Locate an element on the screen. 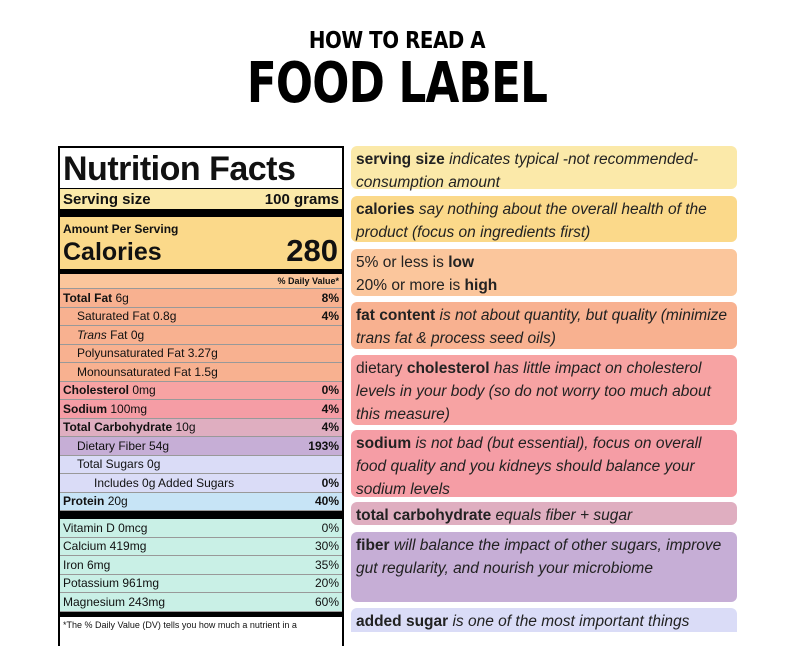  cholesterol-label: Cholesterol is located at coordinates (96, 390).